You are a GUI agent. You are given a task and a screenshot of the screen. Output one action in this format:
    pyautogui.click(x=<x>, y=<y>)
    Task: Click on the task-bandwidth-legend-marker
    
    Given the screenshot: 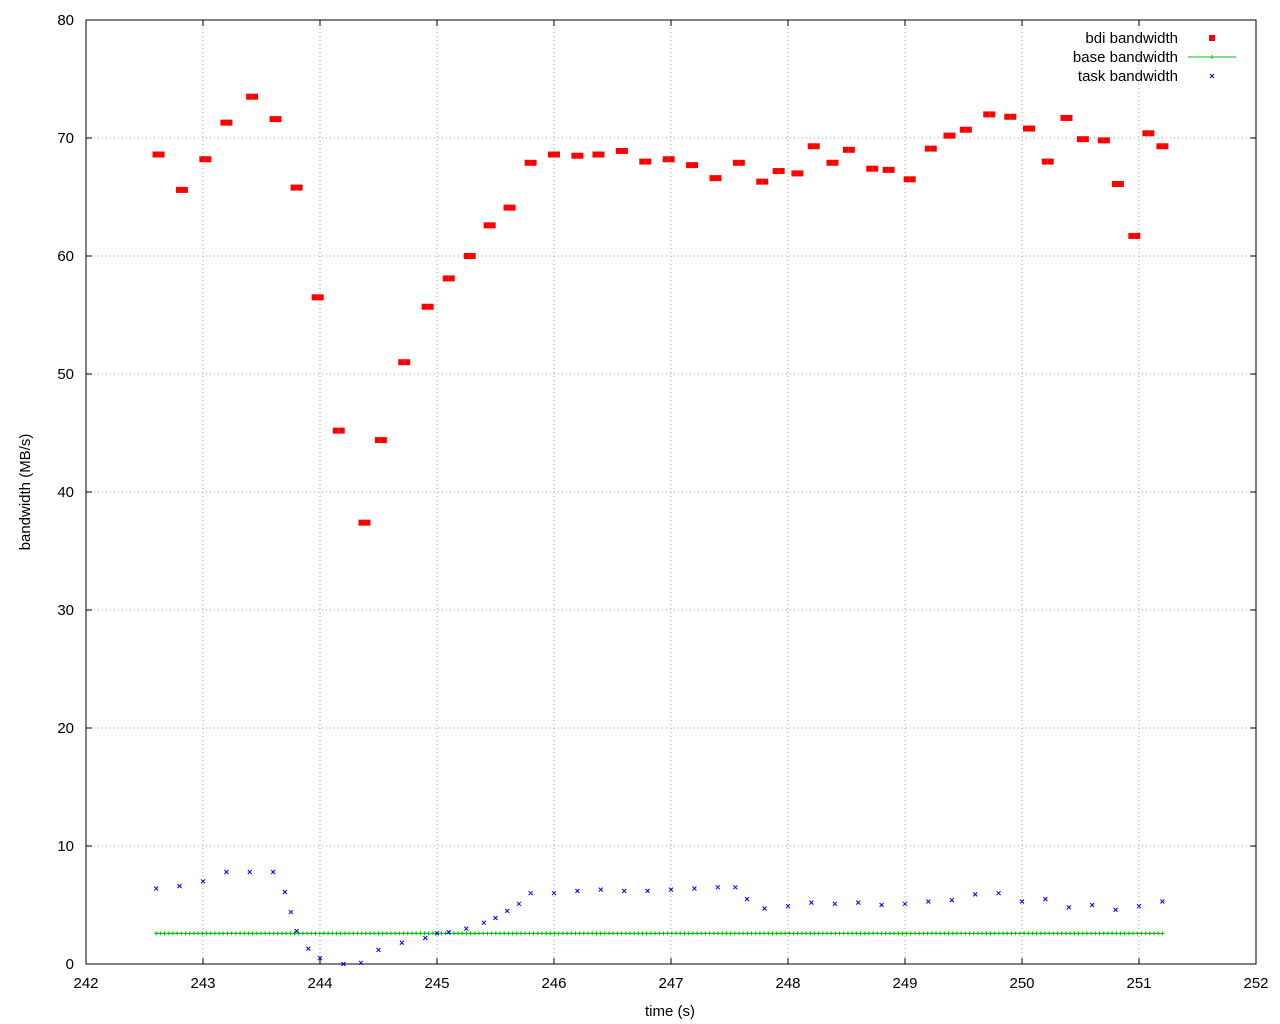 What is the action you would take?
    pyautogui.click(x=1212, y=76)
    